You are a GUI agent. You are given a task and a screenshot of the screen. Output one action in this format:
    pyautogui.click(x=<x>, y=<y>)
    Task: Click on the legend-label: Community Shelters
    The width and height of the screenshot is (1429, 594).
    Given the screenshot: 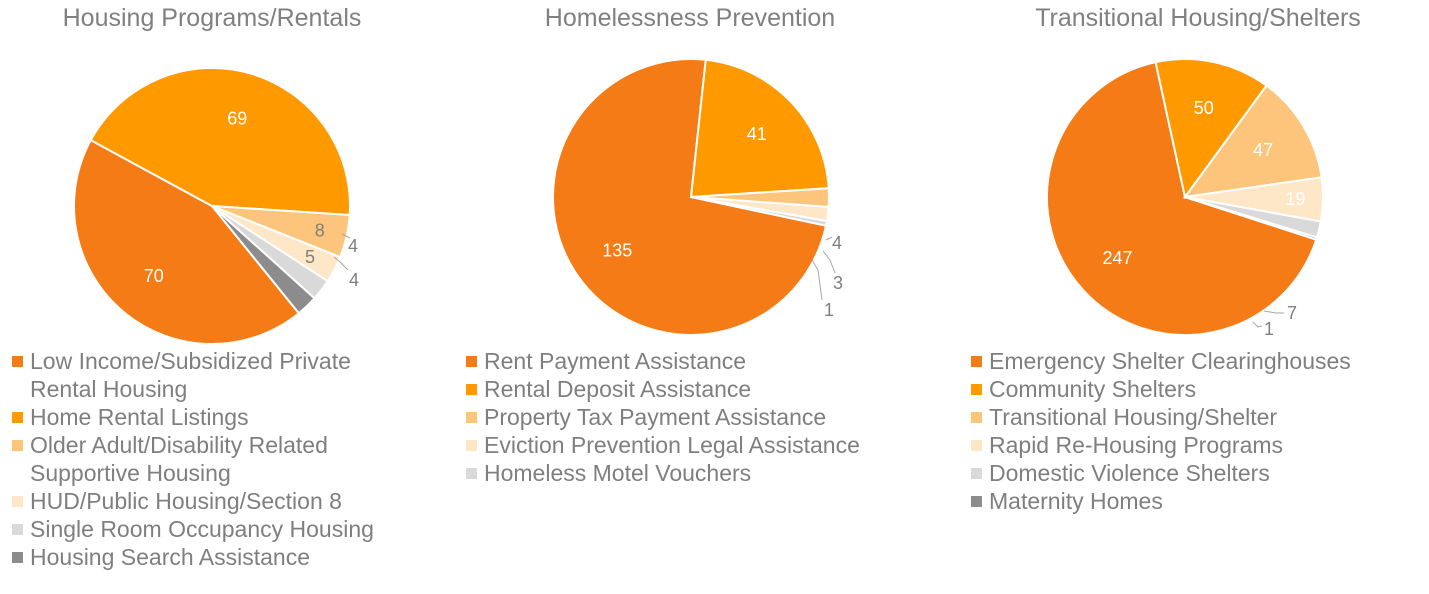 What is the action you would take?
    pyautogui.click(x=1093, y=389)
    